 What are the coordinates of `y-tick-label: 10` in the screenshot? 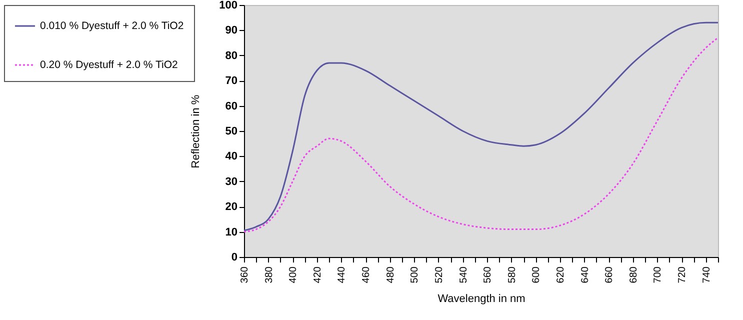 It's located at (231, 232).